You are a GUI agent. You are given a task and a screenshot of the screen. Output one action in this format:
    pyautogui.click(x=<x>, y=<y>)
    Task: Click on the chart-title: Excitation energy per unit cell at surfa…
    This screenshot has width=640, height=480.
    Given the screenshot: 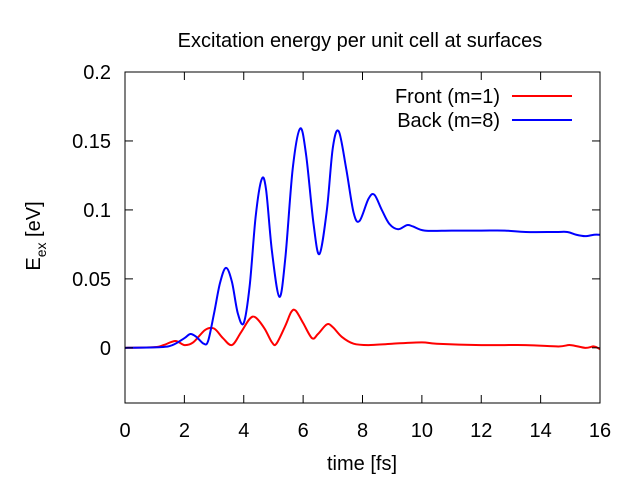 What is the action you would take?
    pyautogui.click(x=360, y=41)
    